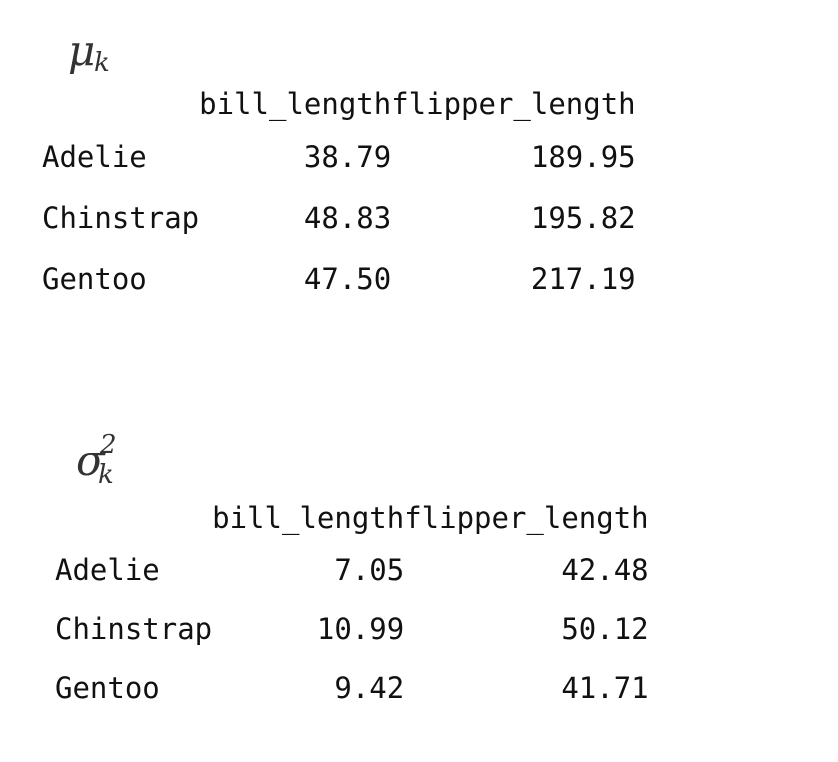  I want to click on table-cell: 42.48, so click(605, 569).